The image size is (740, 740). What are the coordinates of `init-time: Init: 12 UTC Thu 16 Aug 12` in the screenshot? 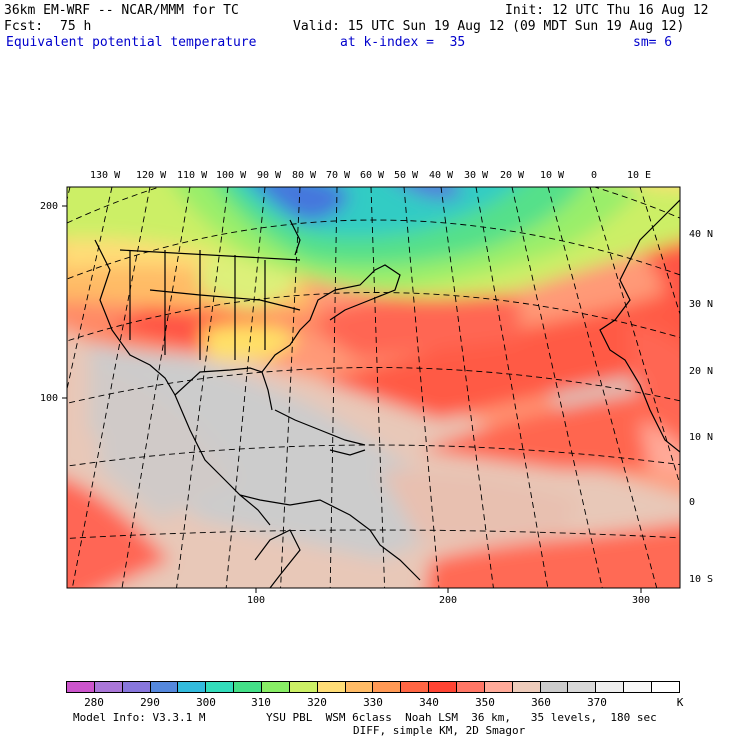 It's located at (607, 10).